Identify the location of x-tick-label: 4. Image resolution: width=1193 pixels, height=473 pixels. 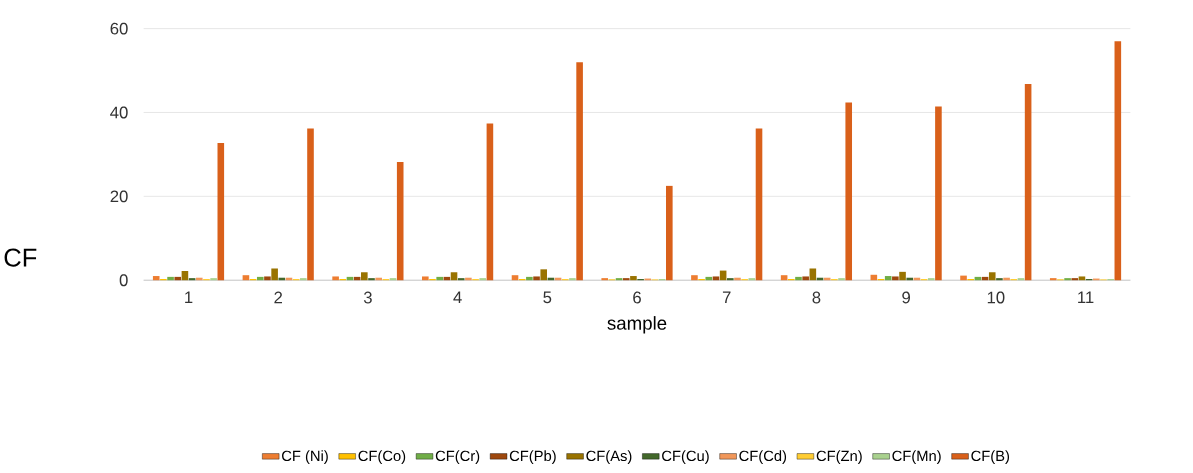
(457, 297).